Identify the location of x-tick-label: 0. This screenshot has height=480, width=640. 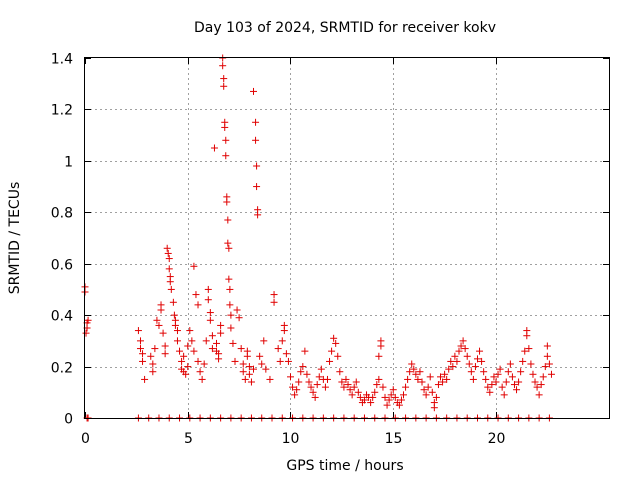
(85, 439).